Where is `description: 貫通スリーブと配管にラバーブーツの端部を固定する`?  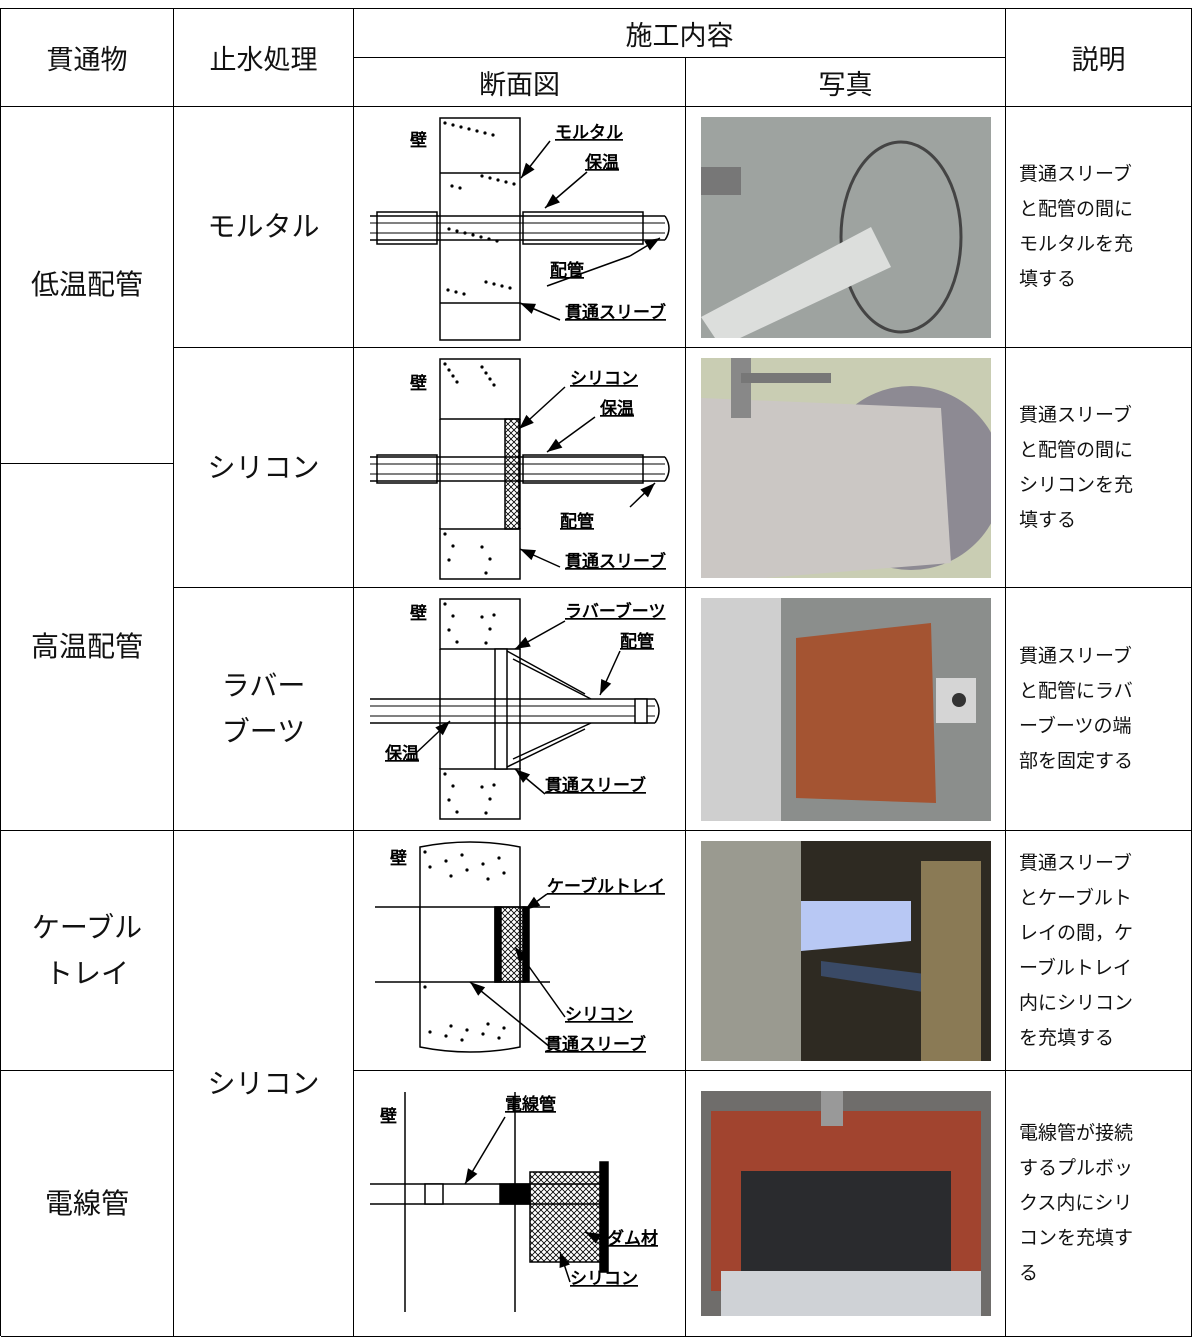
description: 貫通スリーブと配管にラバーブーツの端部を固定する is located at coordinates (1076, 708).